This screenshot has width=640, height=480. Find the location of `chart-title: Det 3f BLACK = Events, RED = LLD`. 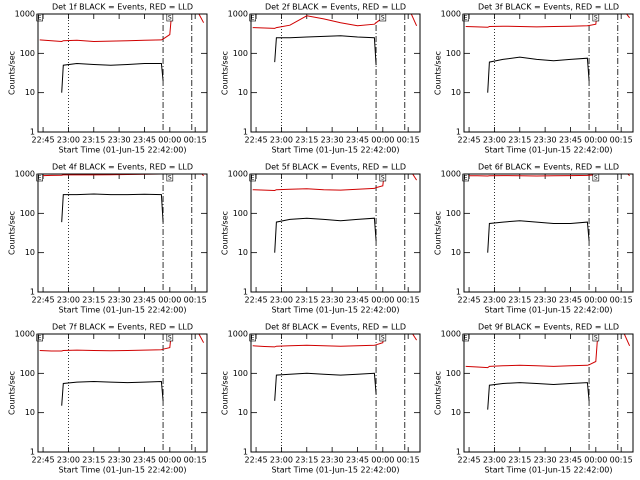

chart-title: Det 3f BLACK = Events, RED = LLD is located at coordinates (548, 7).